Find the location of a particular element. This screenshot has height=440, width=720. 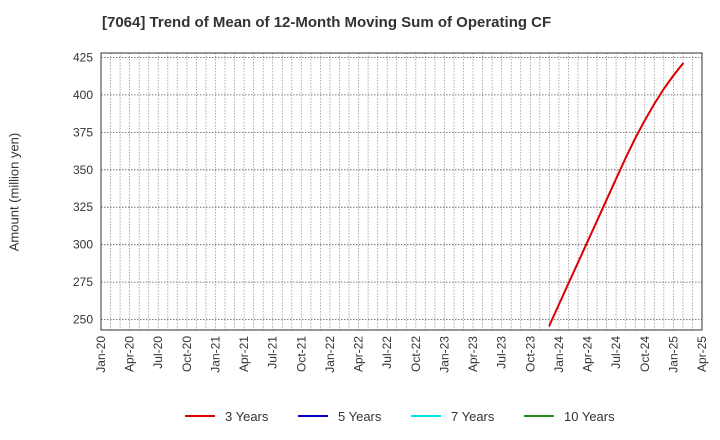

y-tick-label: 350 is located at coordinates (83, 170).